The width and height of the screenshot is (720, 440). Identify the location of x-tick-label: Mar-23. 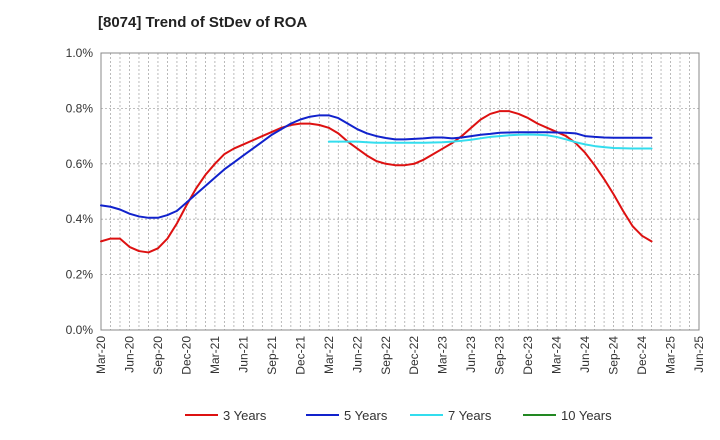
(443, 355).